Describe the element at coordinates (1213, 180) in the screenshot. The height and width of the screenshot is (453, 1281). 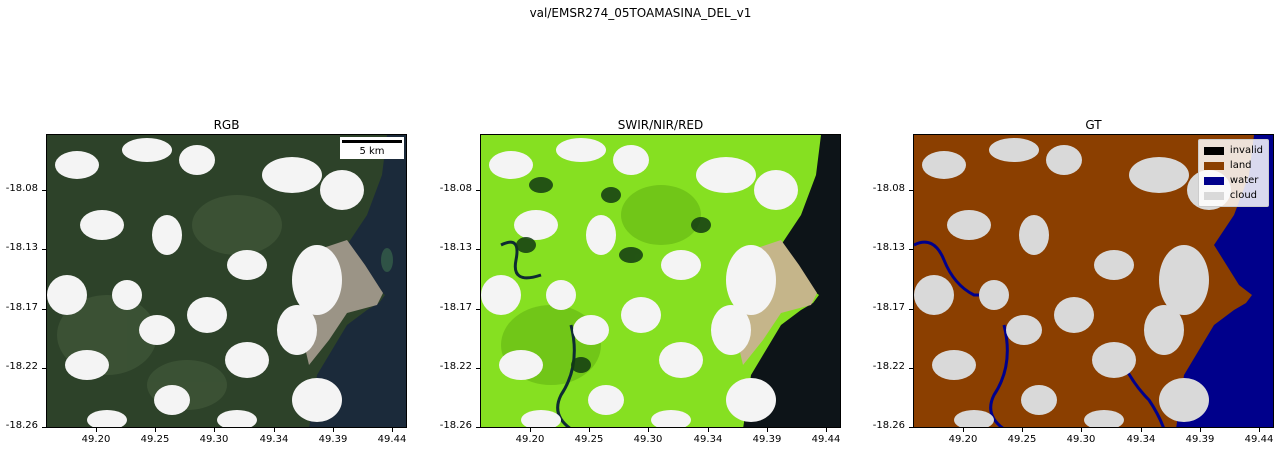
I see `legend-swatch-water` at that location.